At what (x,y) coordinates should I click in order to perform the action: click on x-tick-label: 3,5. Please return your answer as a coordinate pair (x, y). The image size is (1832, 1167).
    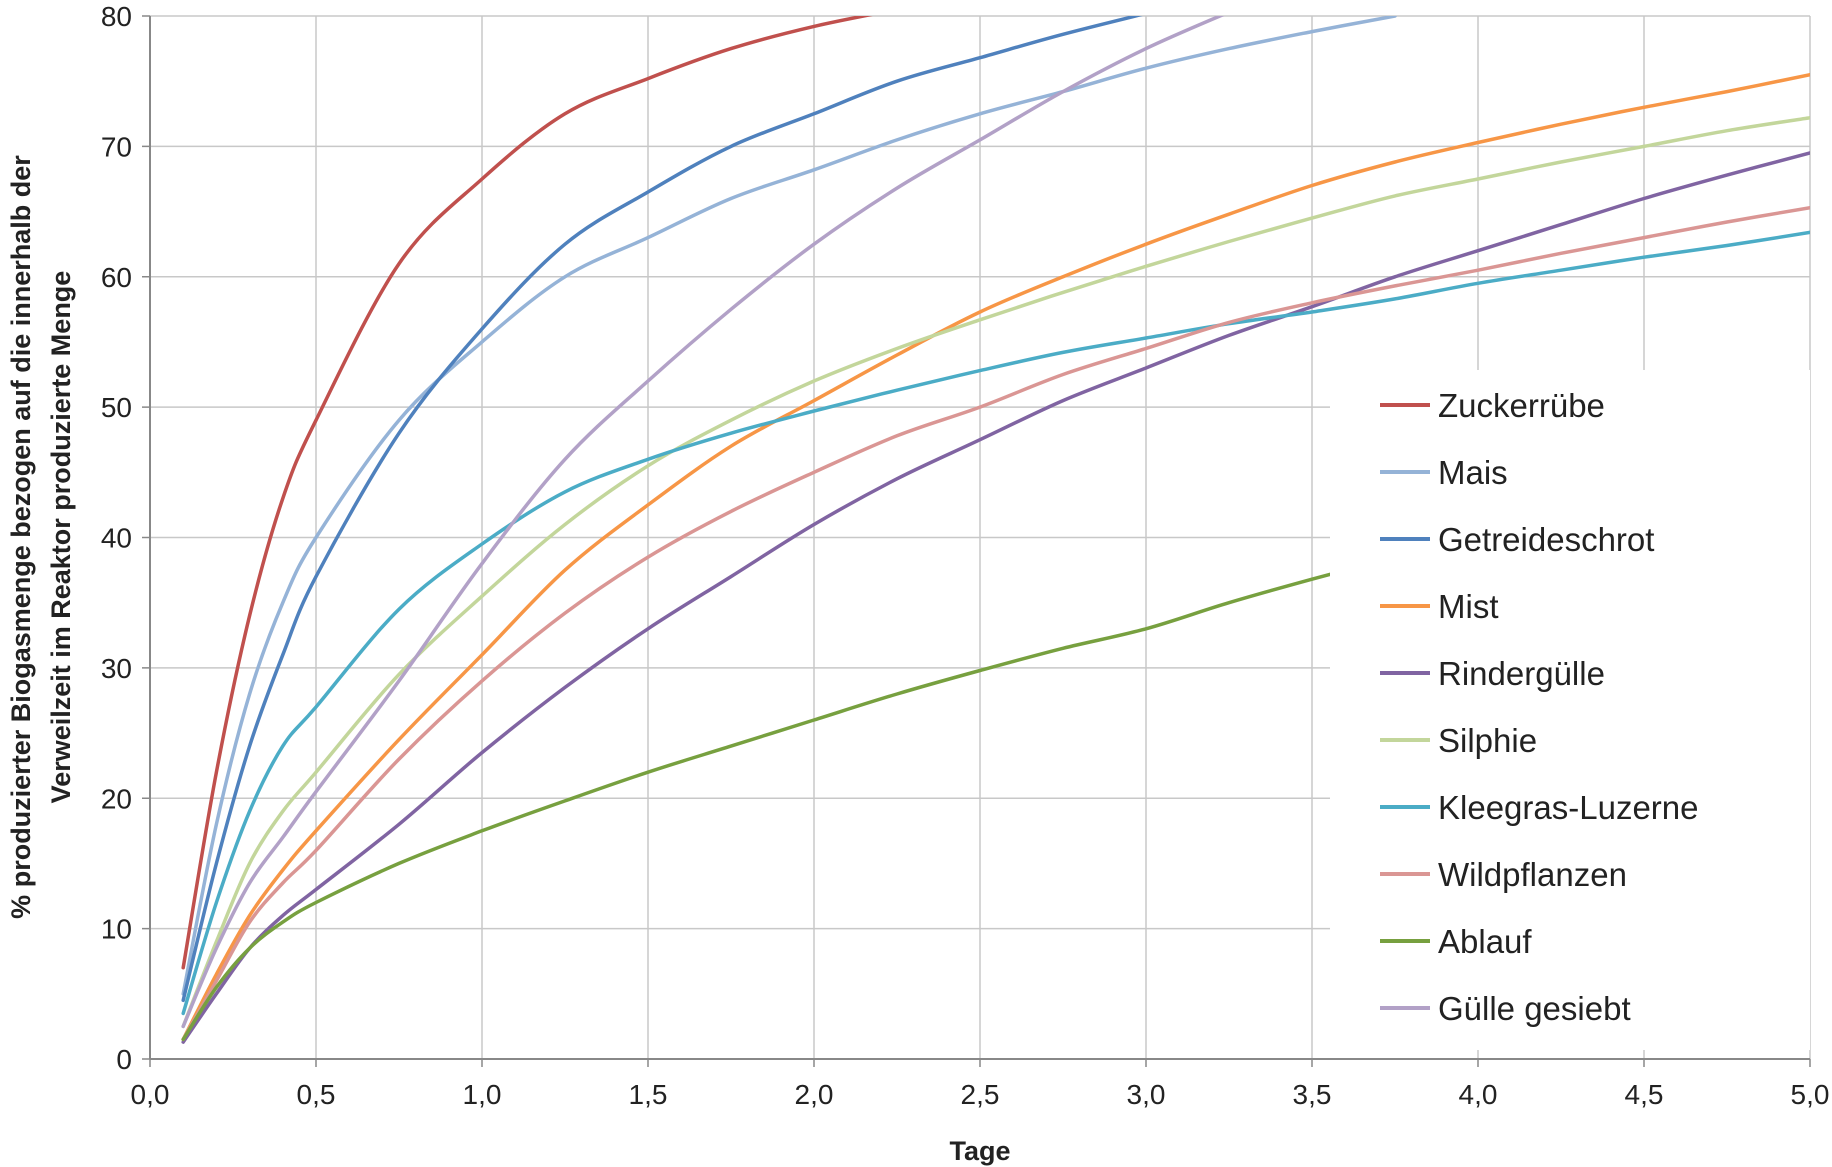
    Looking at the image, I should click on (1312, 1094).